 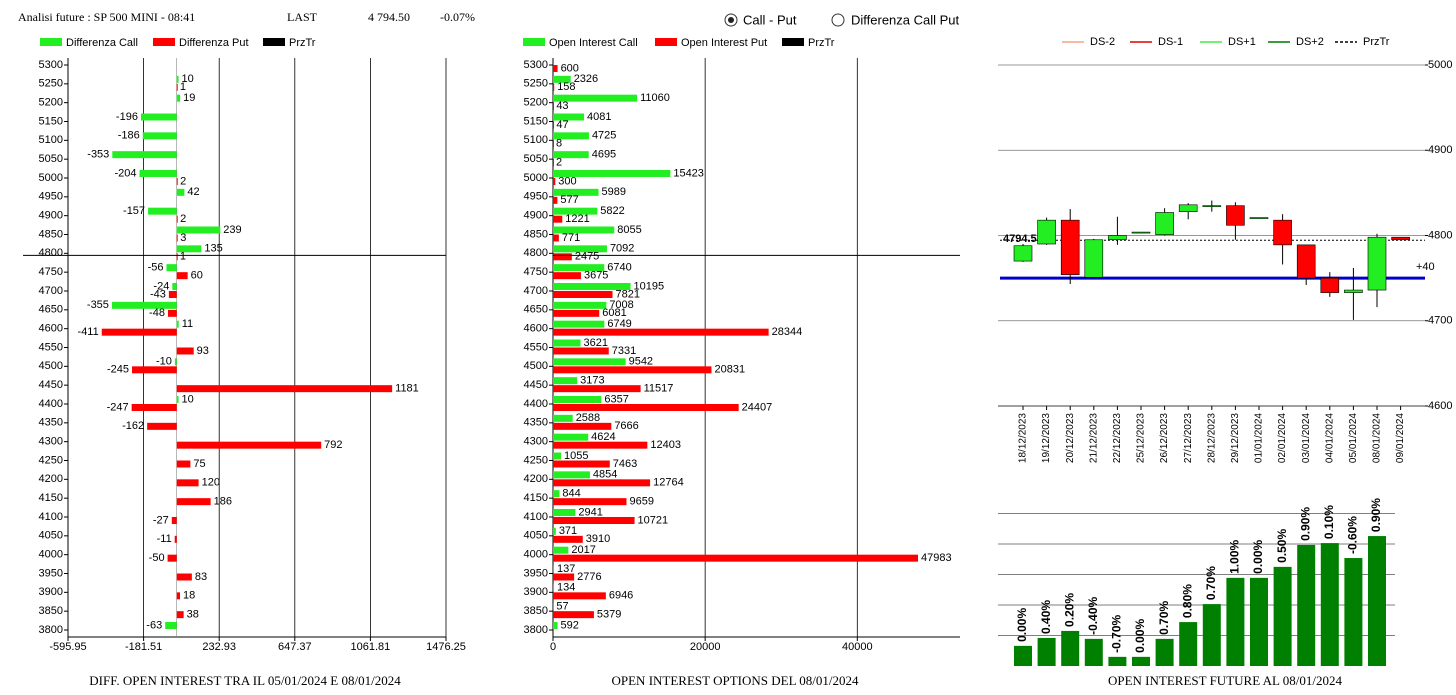 I want to click on data-label: 47983, so click(x=936, y=558).